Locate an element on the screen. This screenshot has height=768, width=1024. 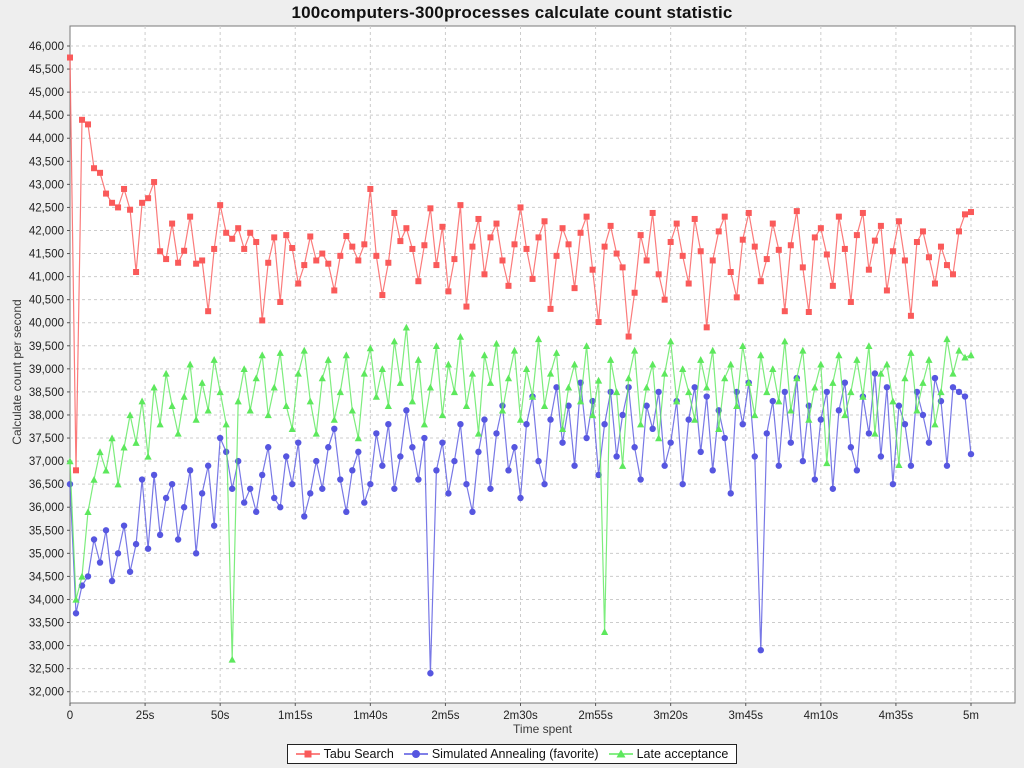
late-acceptance-marker-icon is located at coordinates (620, 753).